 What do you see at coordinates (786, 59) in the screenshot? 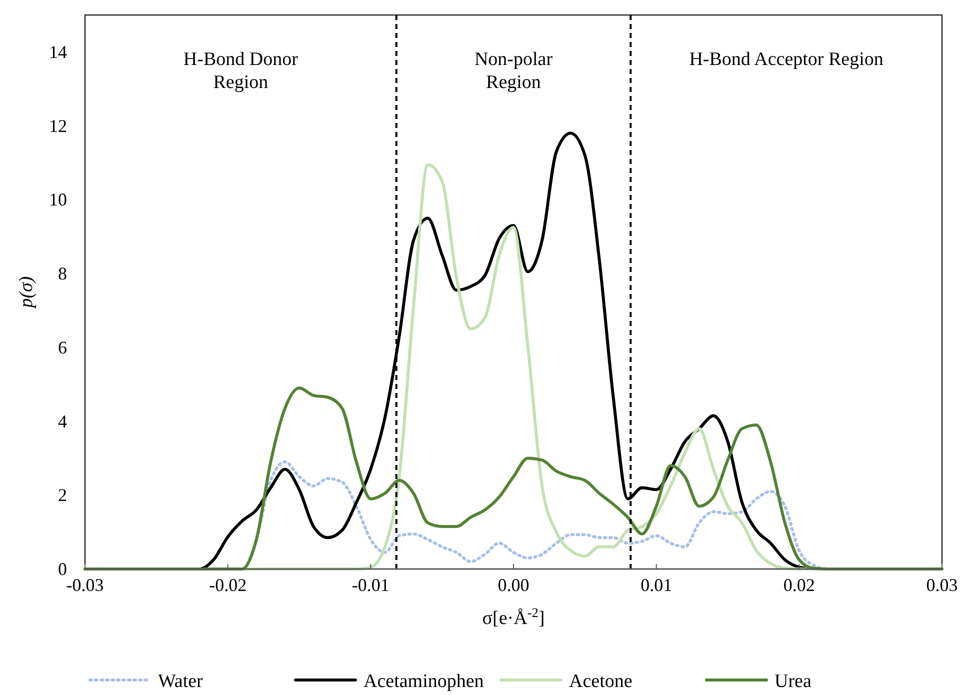
I see `annotation: H-Bond Acceptor Region` at bounding box center [786, 59].